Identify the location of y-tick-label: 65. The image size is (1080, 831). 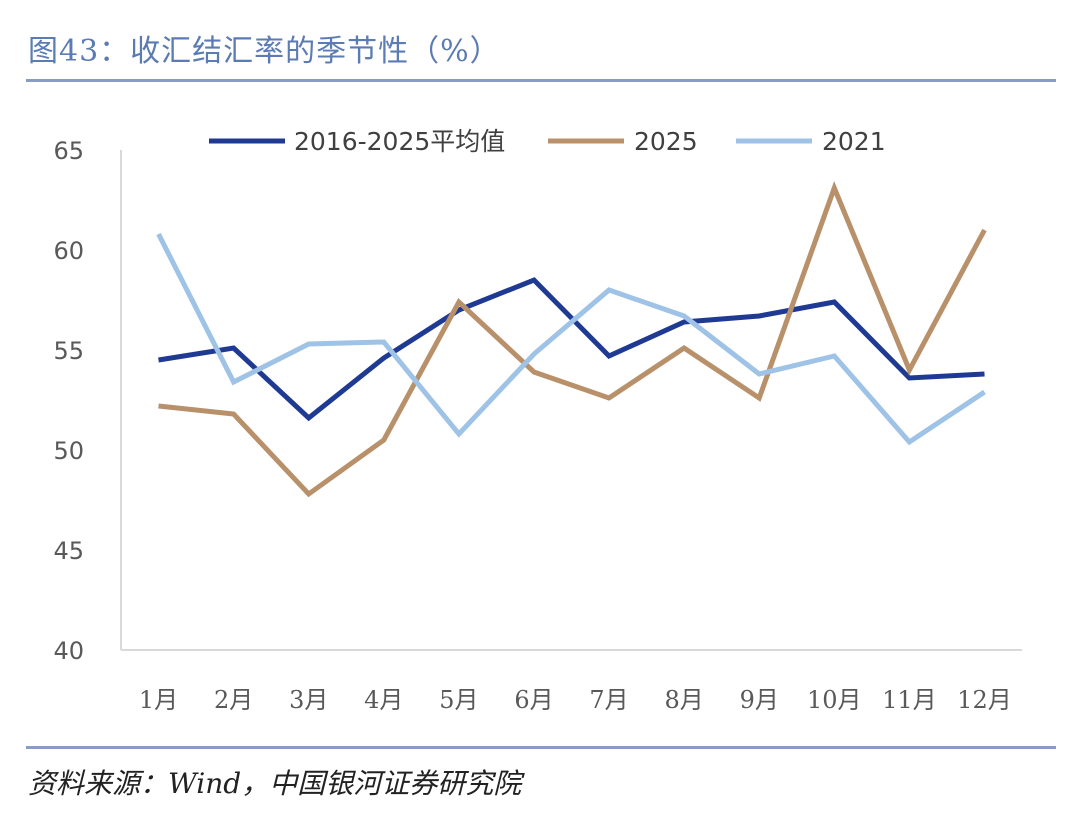
(68, 151).